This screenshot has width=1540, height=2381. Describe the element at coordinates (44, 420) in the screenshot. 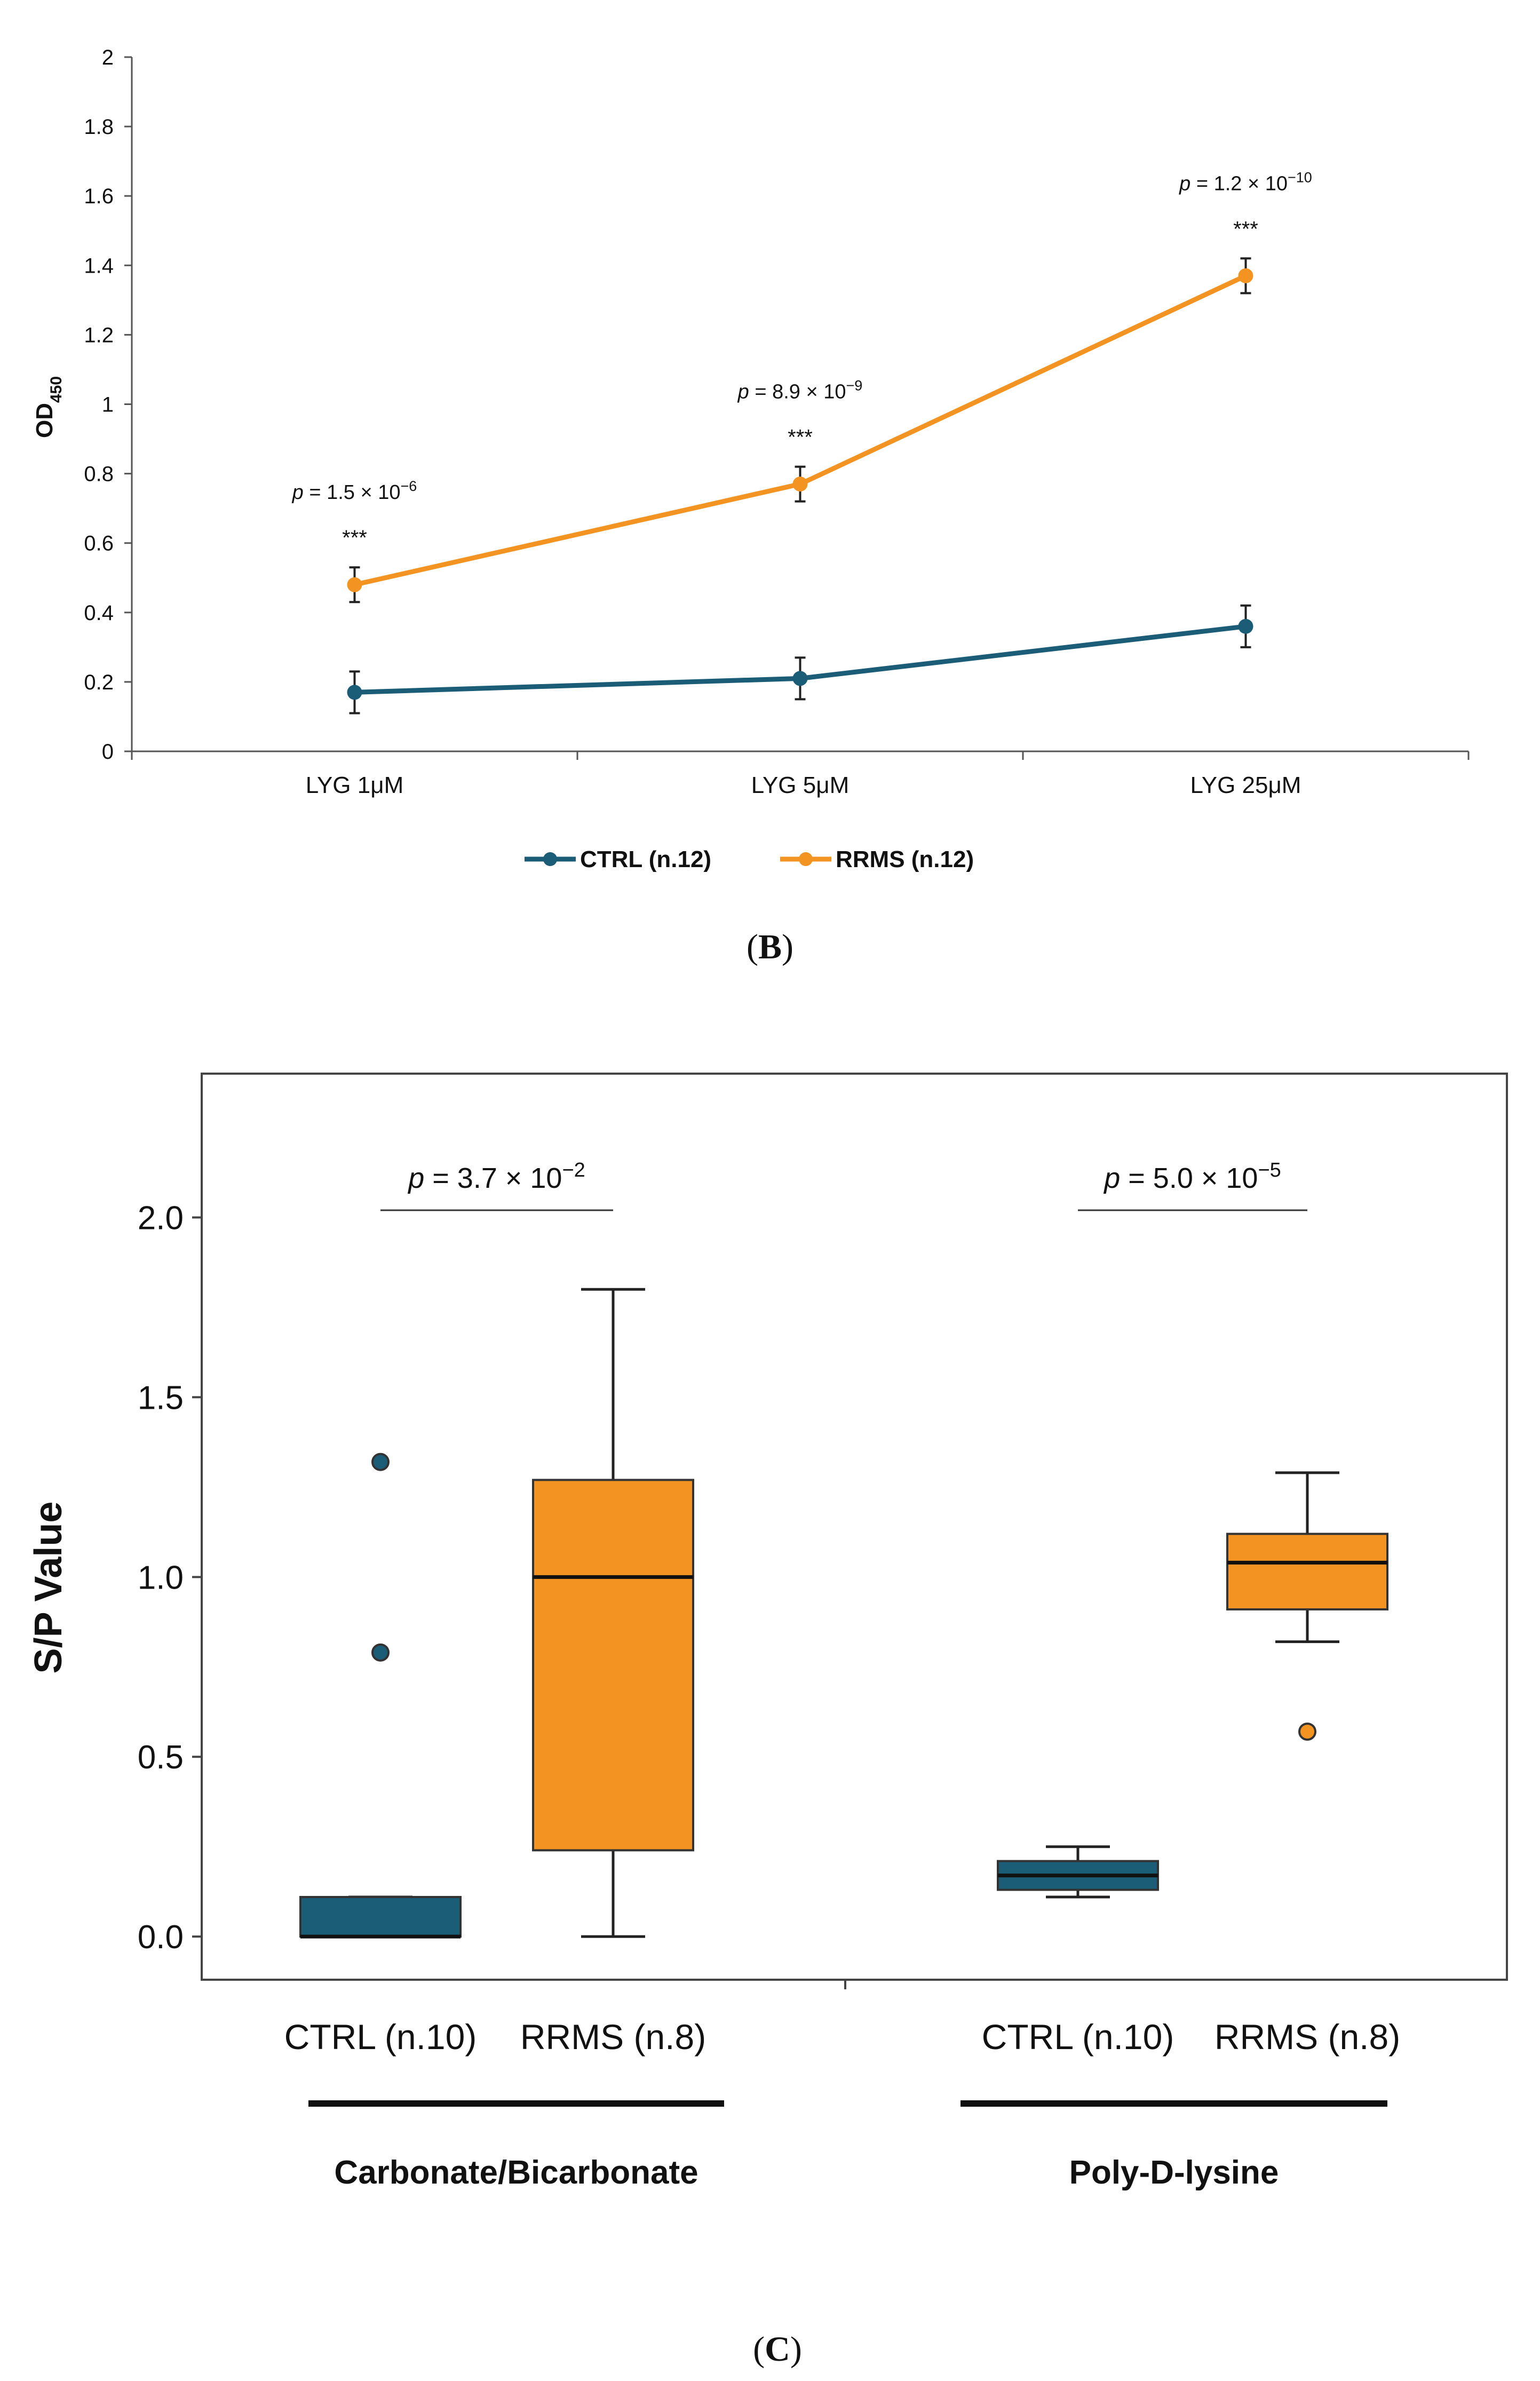

I see `y-label-main: OD` at that location.